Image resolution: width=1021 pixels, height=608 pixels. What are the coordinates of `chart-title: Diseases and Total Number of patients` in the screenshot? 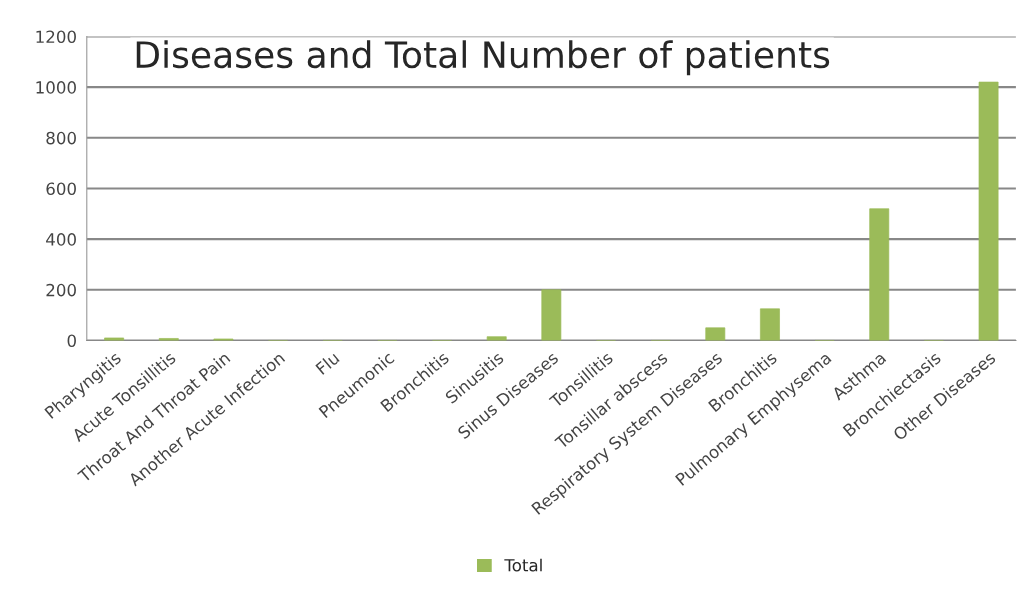 It's located at (483, 58).